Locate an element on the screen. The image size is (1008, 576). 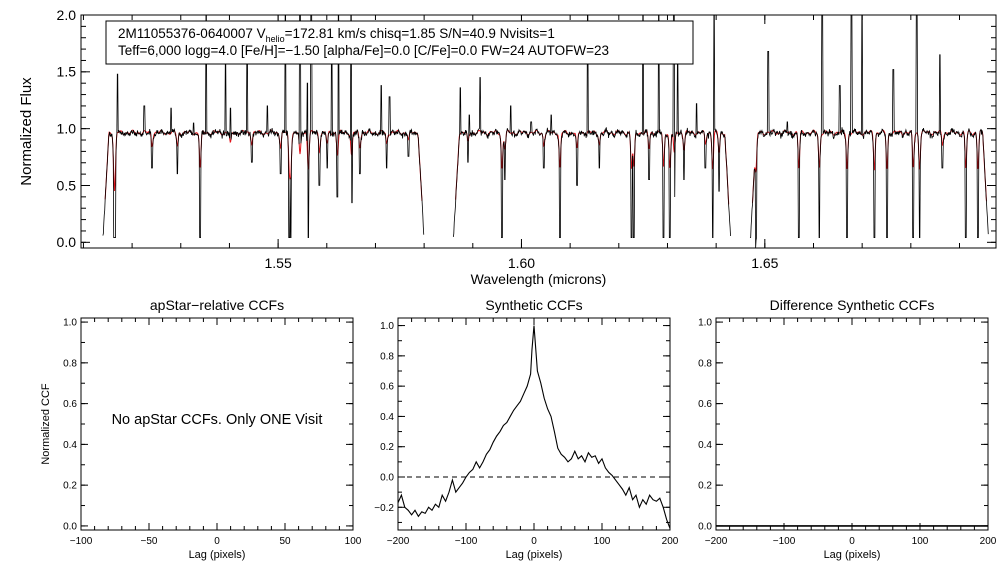
synthetic-ccf-series is located at coordinates (534, 427).